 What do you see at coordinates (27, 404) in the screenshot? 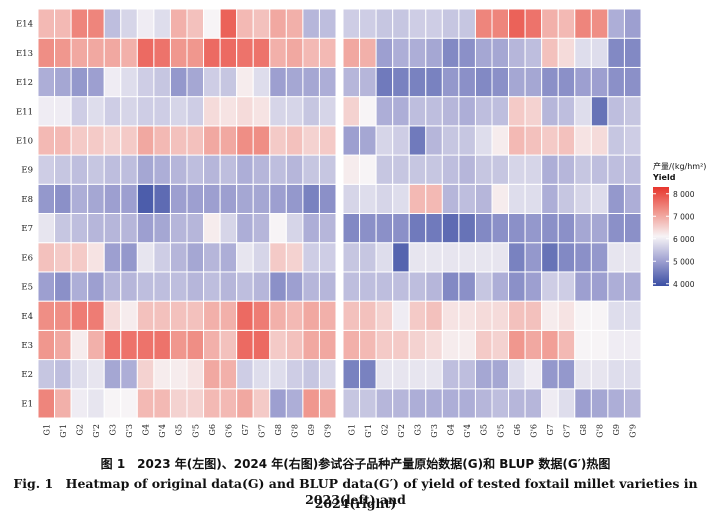
I see `y-tick-label: E1` at bounding box center [27, 404].